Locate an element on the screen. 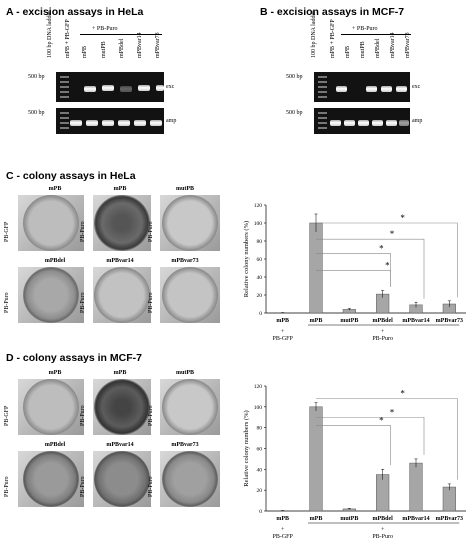 The height and width of the screenshot is (550, 472). plate-c4-title: mPBdel is located at coordinates (55, 261).